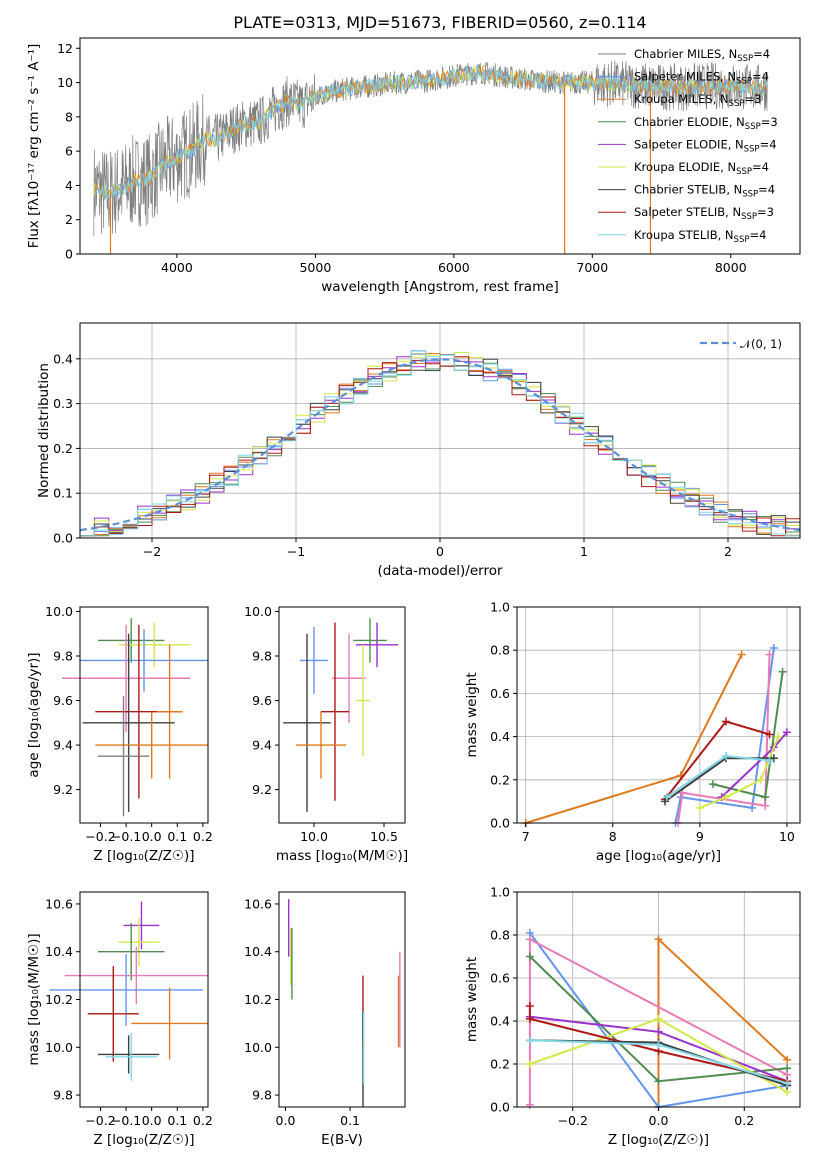  I want to click on age_vs_Z-ytick-label: 10.0, so click(59, 611).